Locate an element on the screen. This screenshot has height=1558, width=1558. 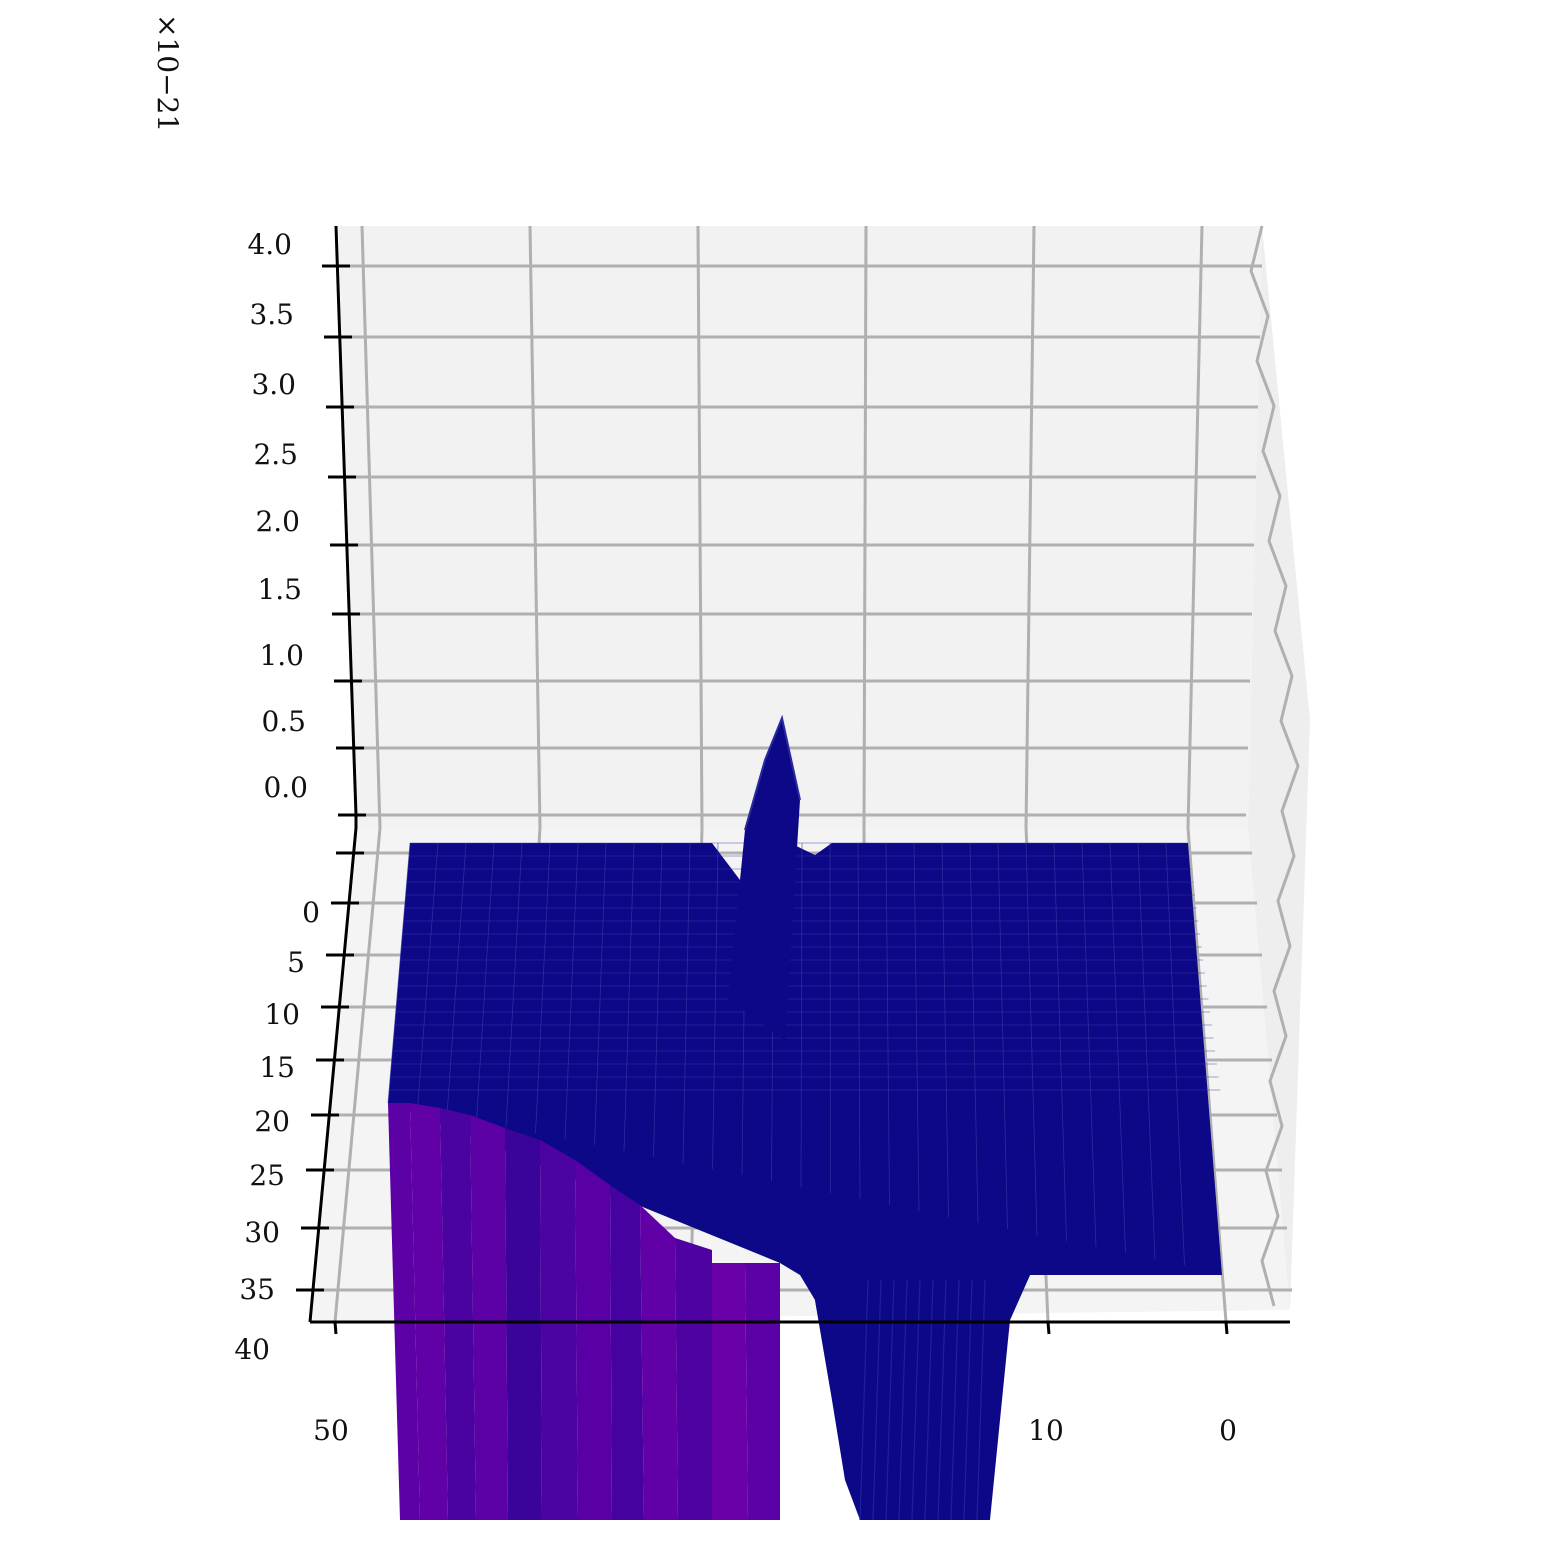
y-tick-label: 30 is located at coordinates (262, 1232).